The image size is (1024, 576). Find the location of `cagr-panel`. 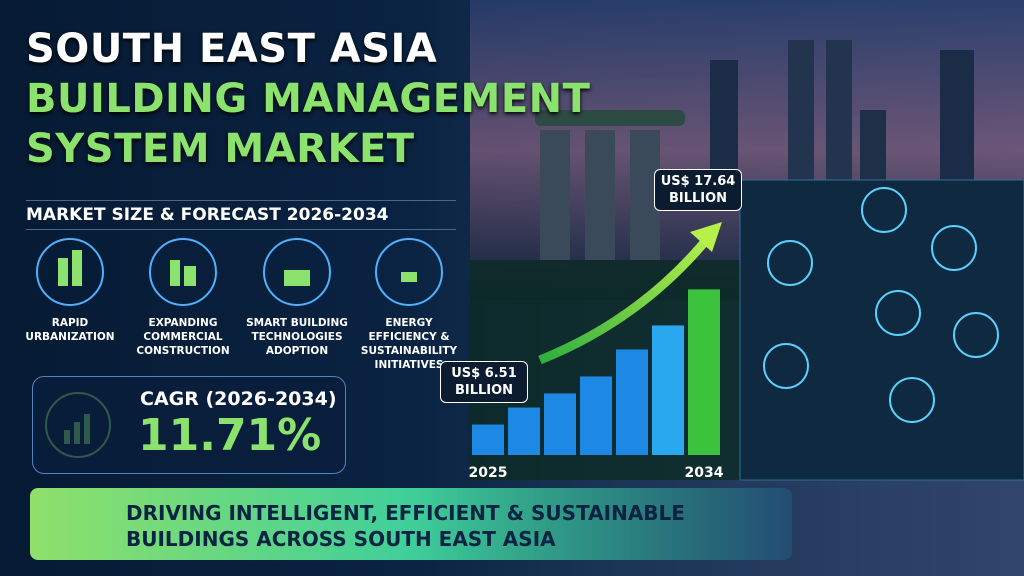

cagr-panel is located at coordinates (189, 425).